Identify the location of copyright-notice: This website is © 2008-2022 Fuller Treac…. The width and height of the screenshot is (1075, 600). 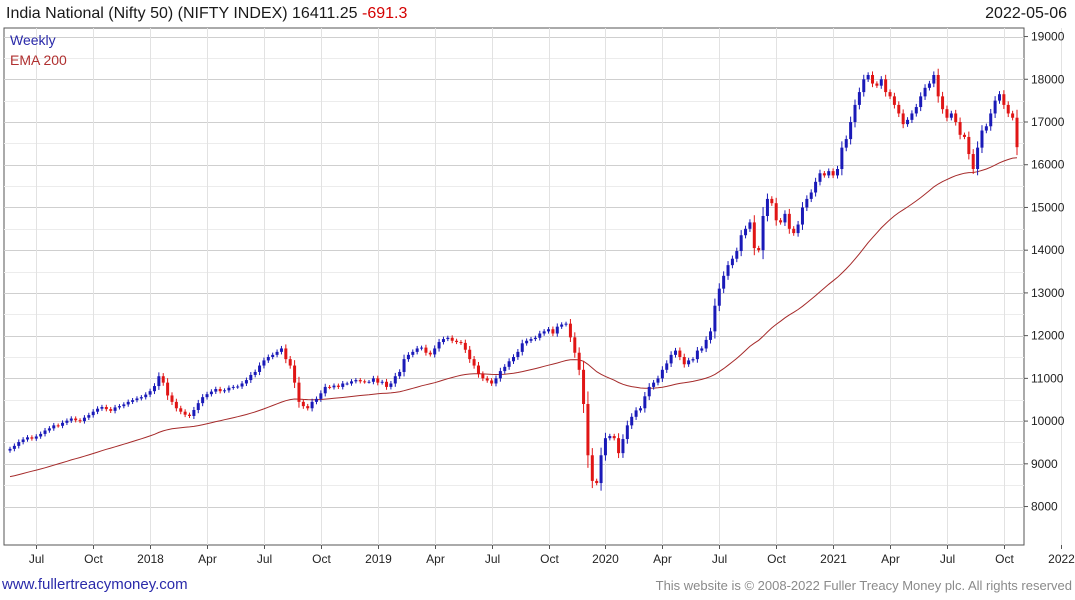
(863, 585).